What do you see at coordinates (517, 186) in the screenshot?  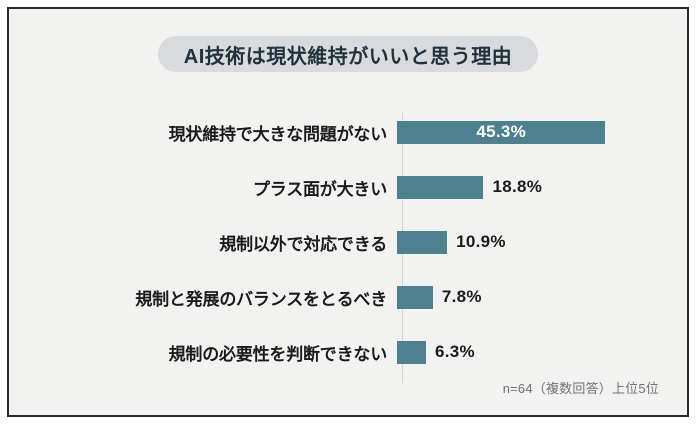 I see `bar-value-label: 18.8%` at bounding box center [517, 186].